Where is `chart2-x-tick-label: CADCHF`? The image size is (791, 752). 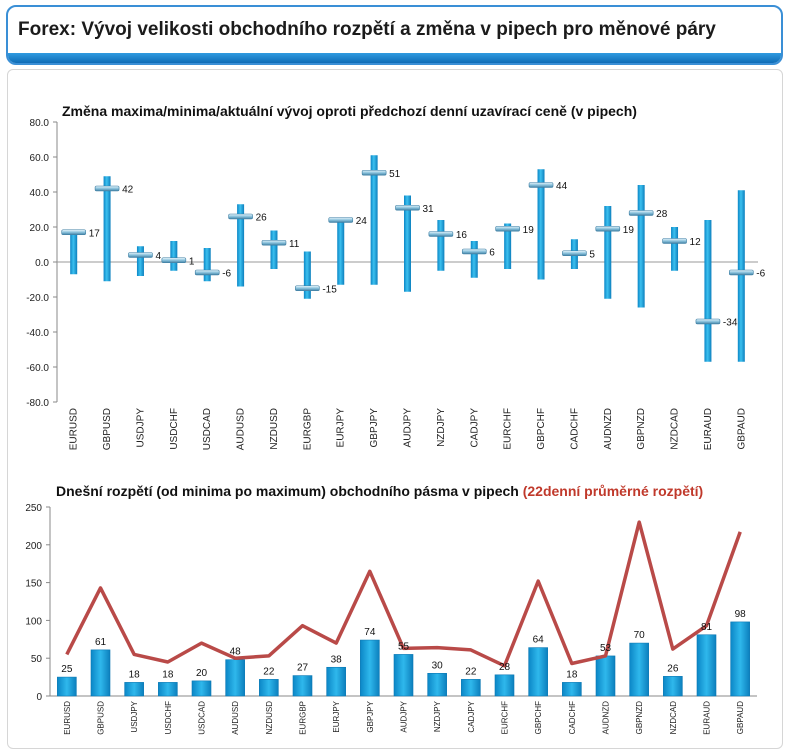
chart2-x-tick-label: CADCHF is located at coordinates (572, 717).